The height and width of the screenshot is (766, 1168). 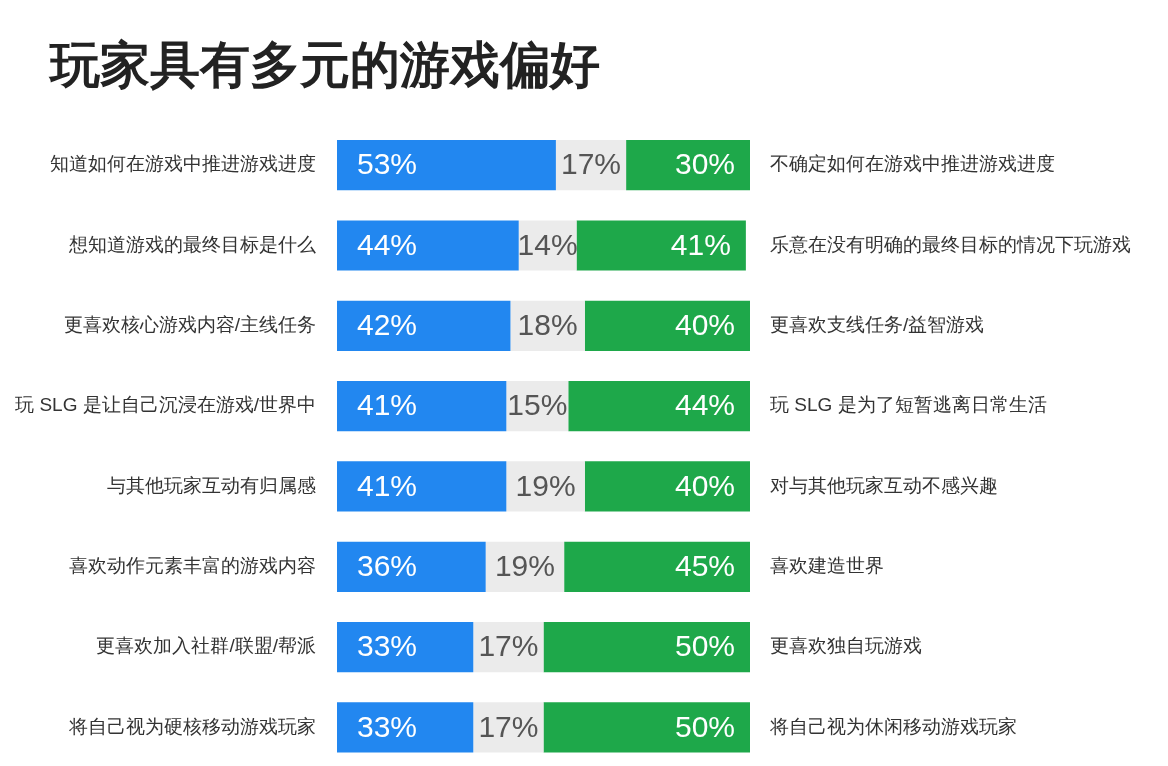 I want to click on y-tick-label: 更喜欢核心游戏内容/主线任务, so click(x=189, y=325).